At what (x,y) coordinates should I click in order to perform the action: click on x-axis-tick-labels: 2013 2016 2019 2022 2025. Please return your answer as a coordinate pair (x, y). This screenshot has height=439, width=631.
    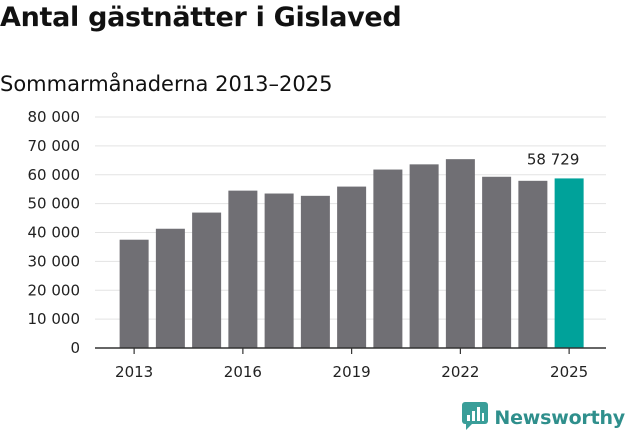
    Looking at the image, I should click on (351, 364).